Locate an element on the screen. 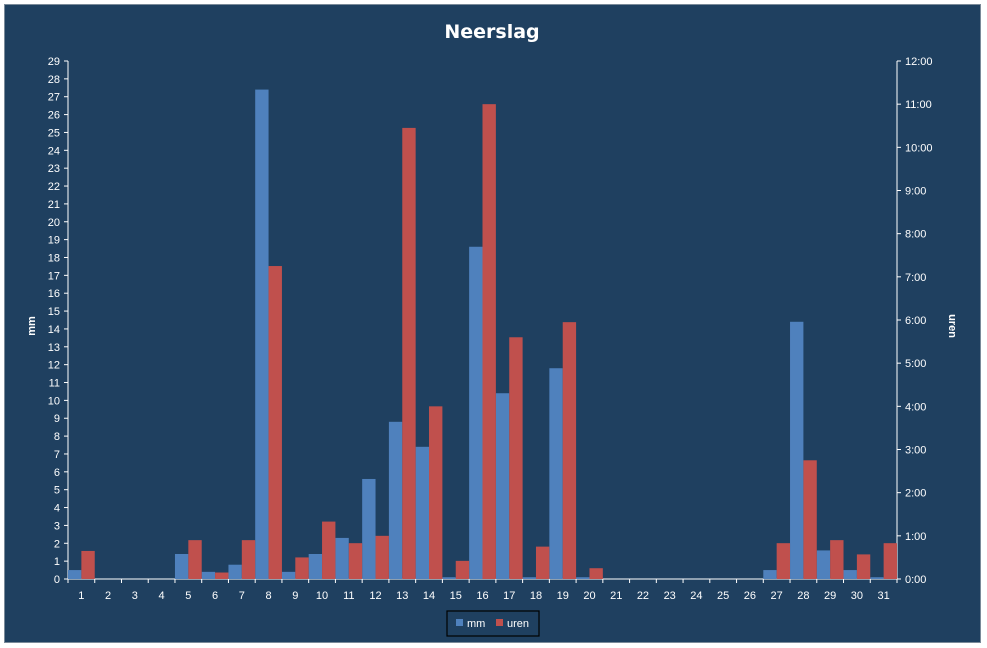  x-tick-label: 6 is located at coordinates (215, 596).